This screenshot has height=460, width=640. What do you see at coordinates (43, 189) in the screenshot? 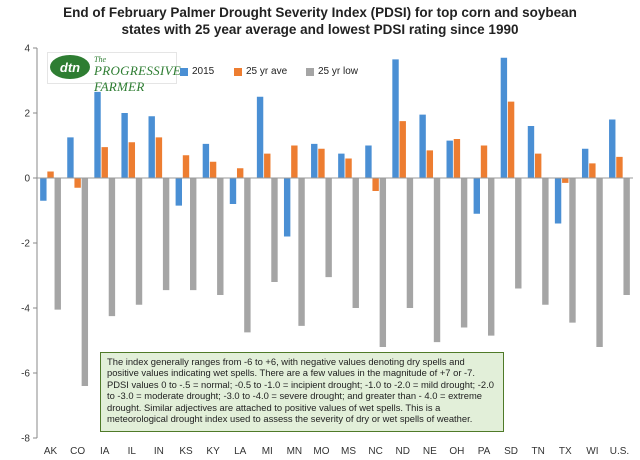
I see `bar-2015-AK` at bounding box center [43, 189].